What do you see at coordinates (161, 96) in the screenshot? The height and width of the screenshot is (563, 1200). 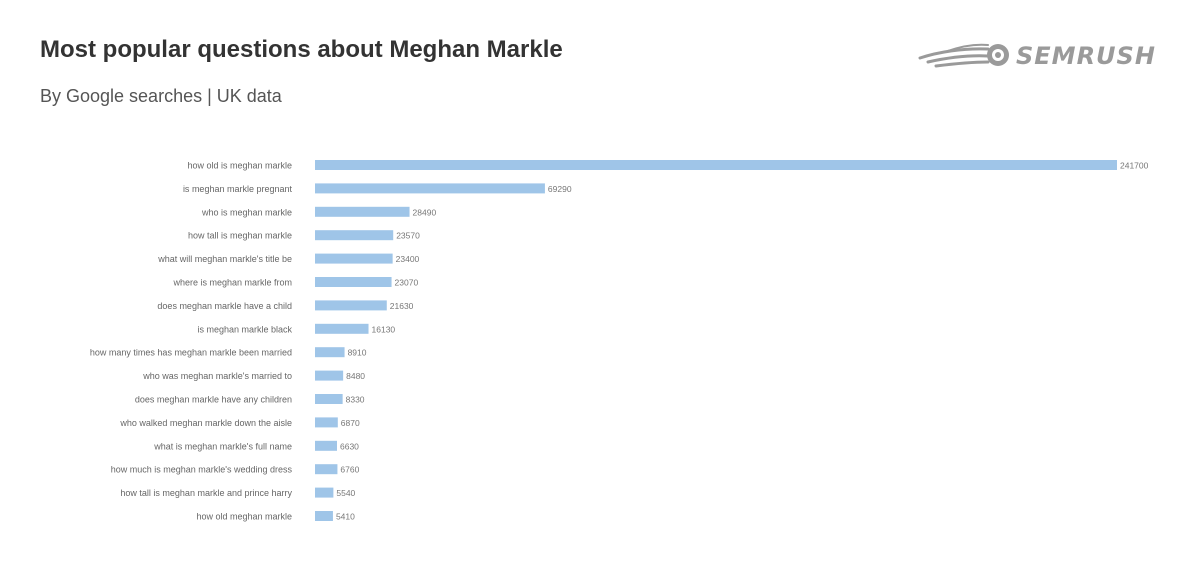 I see `chart-subtitle: By Google searches | UK data` at bounding box center [161, 96].